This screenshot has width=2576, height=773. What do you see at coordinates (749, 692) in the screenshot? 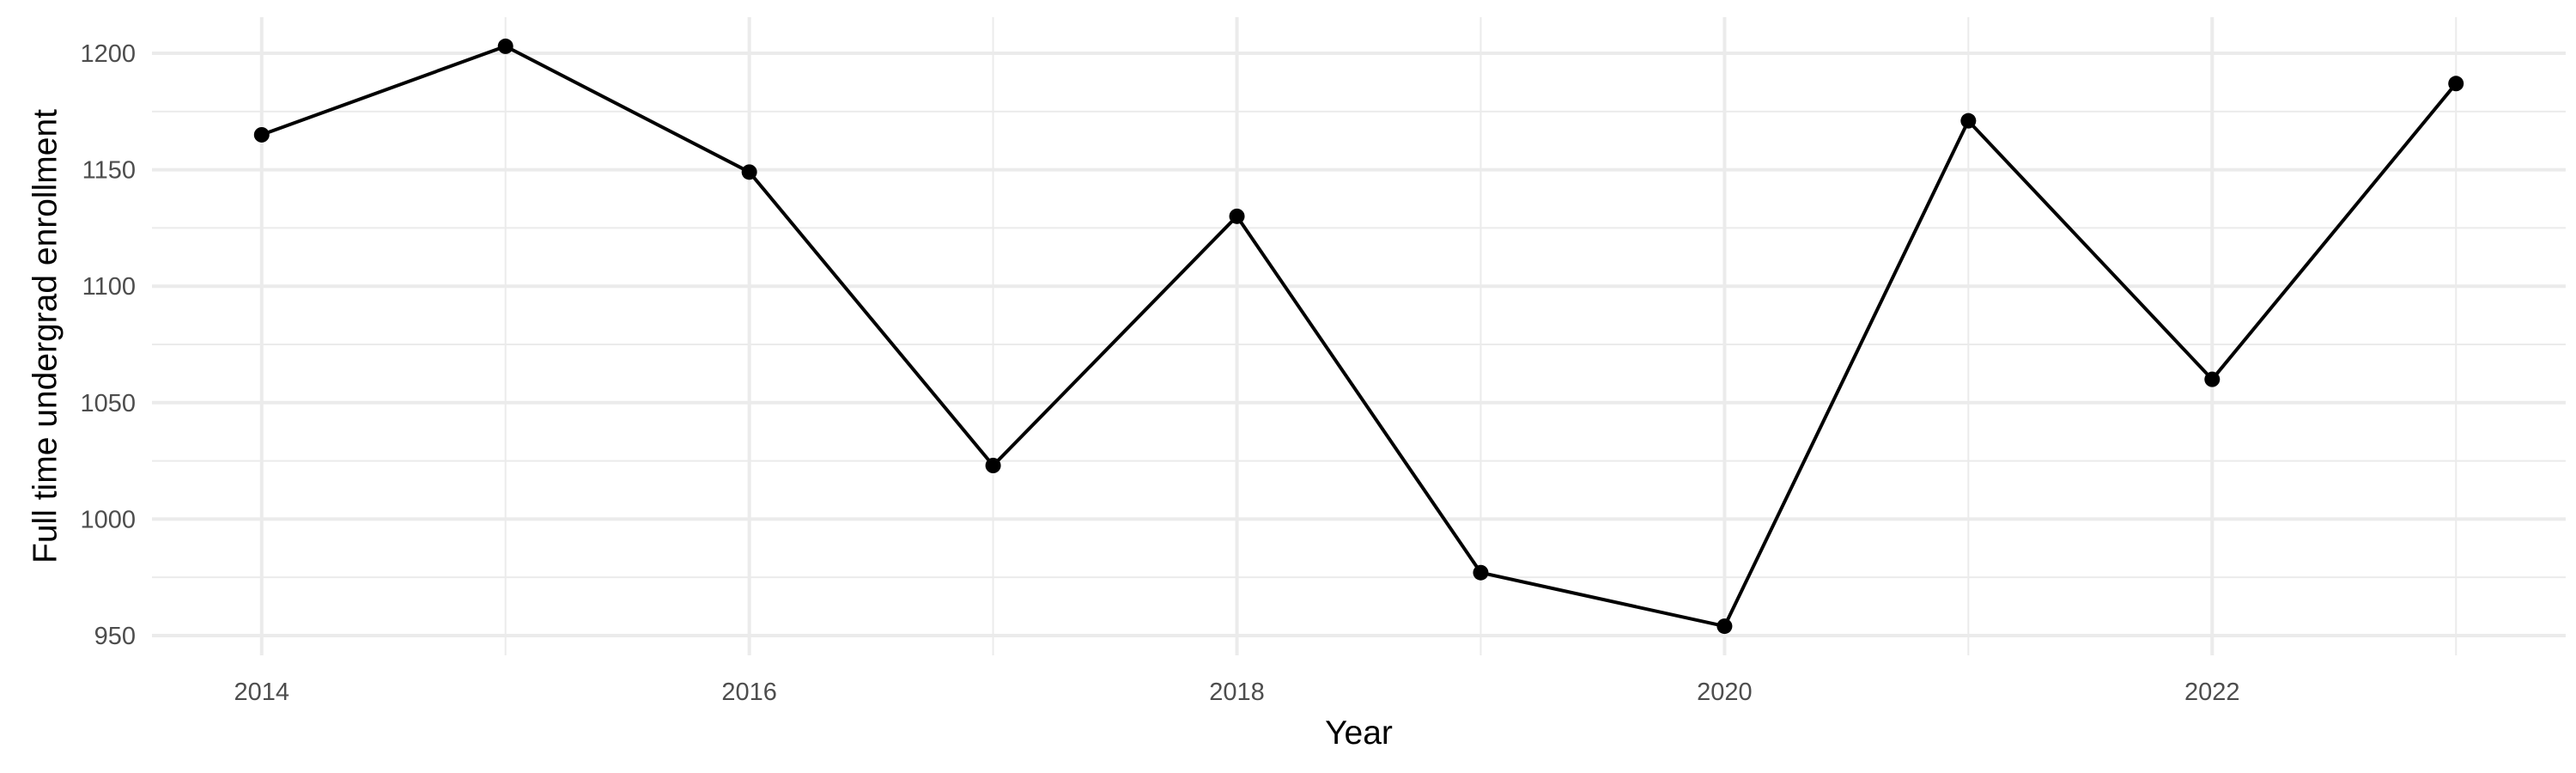
I see `x-tick-label: 2016` at bounding box center [749, 692].